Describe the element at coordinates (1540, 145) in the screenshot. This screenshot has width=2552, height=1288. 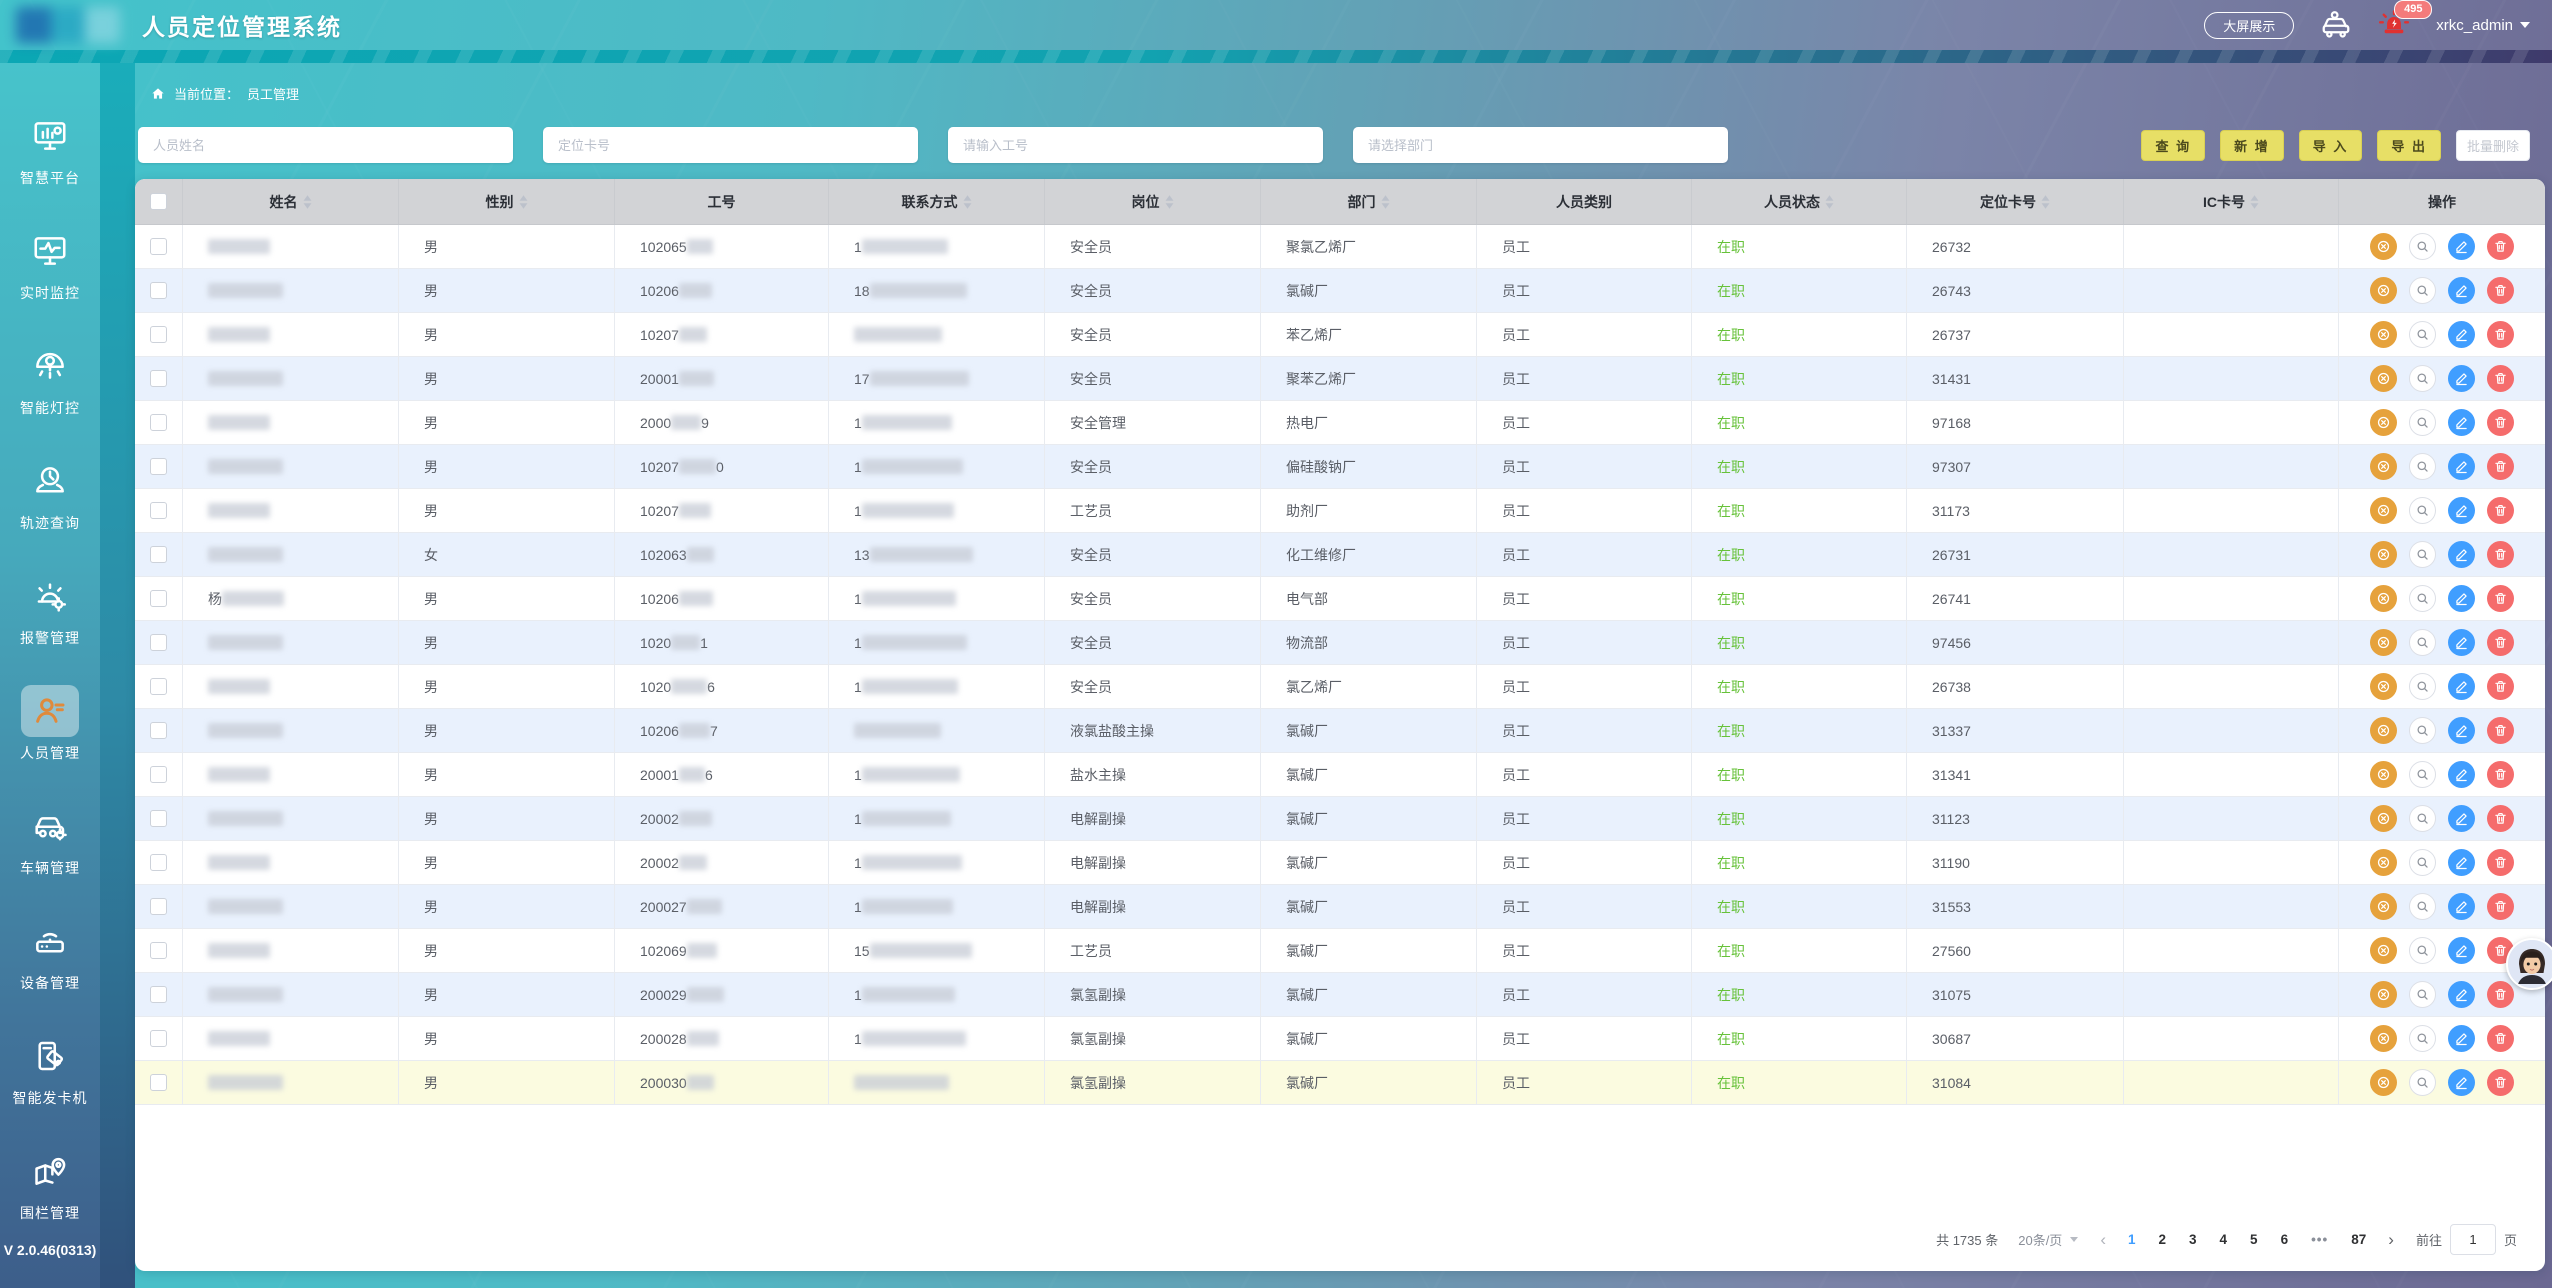
I see `department-select` at that location.